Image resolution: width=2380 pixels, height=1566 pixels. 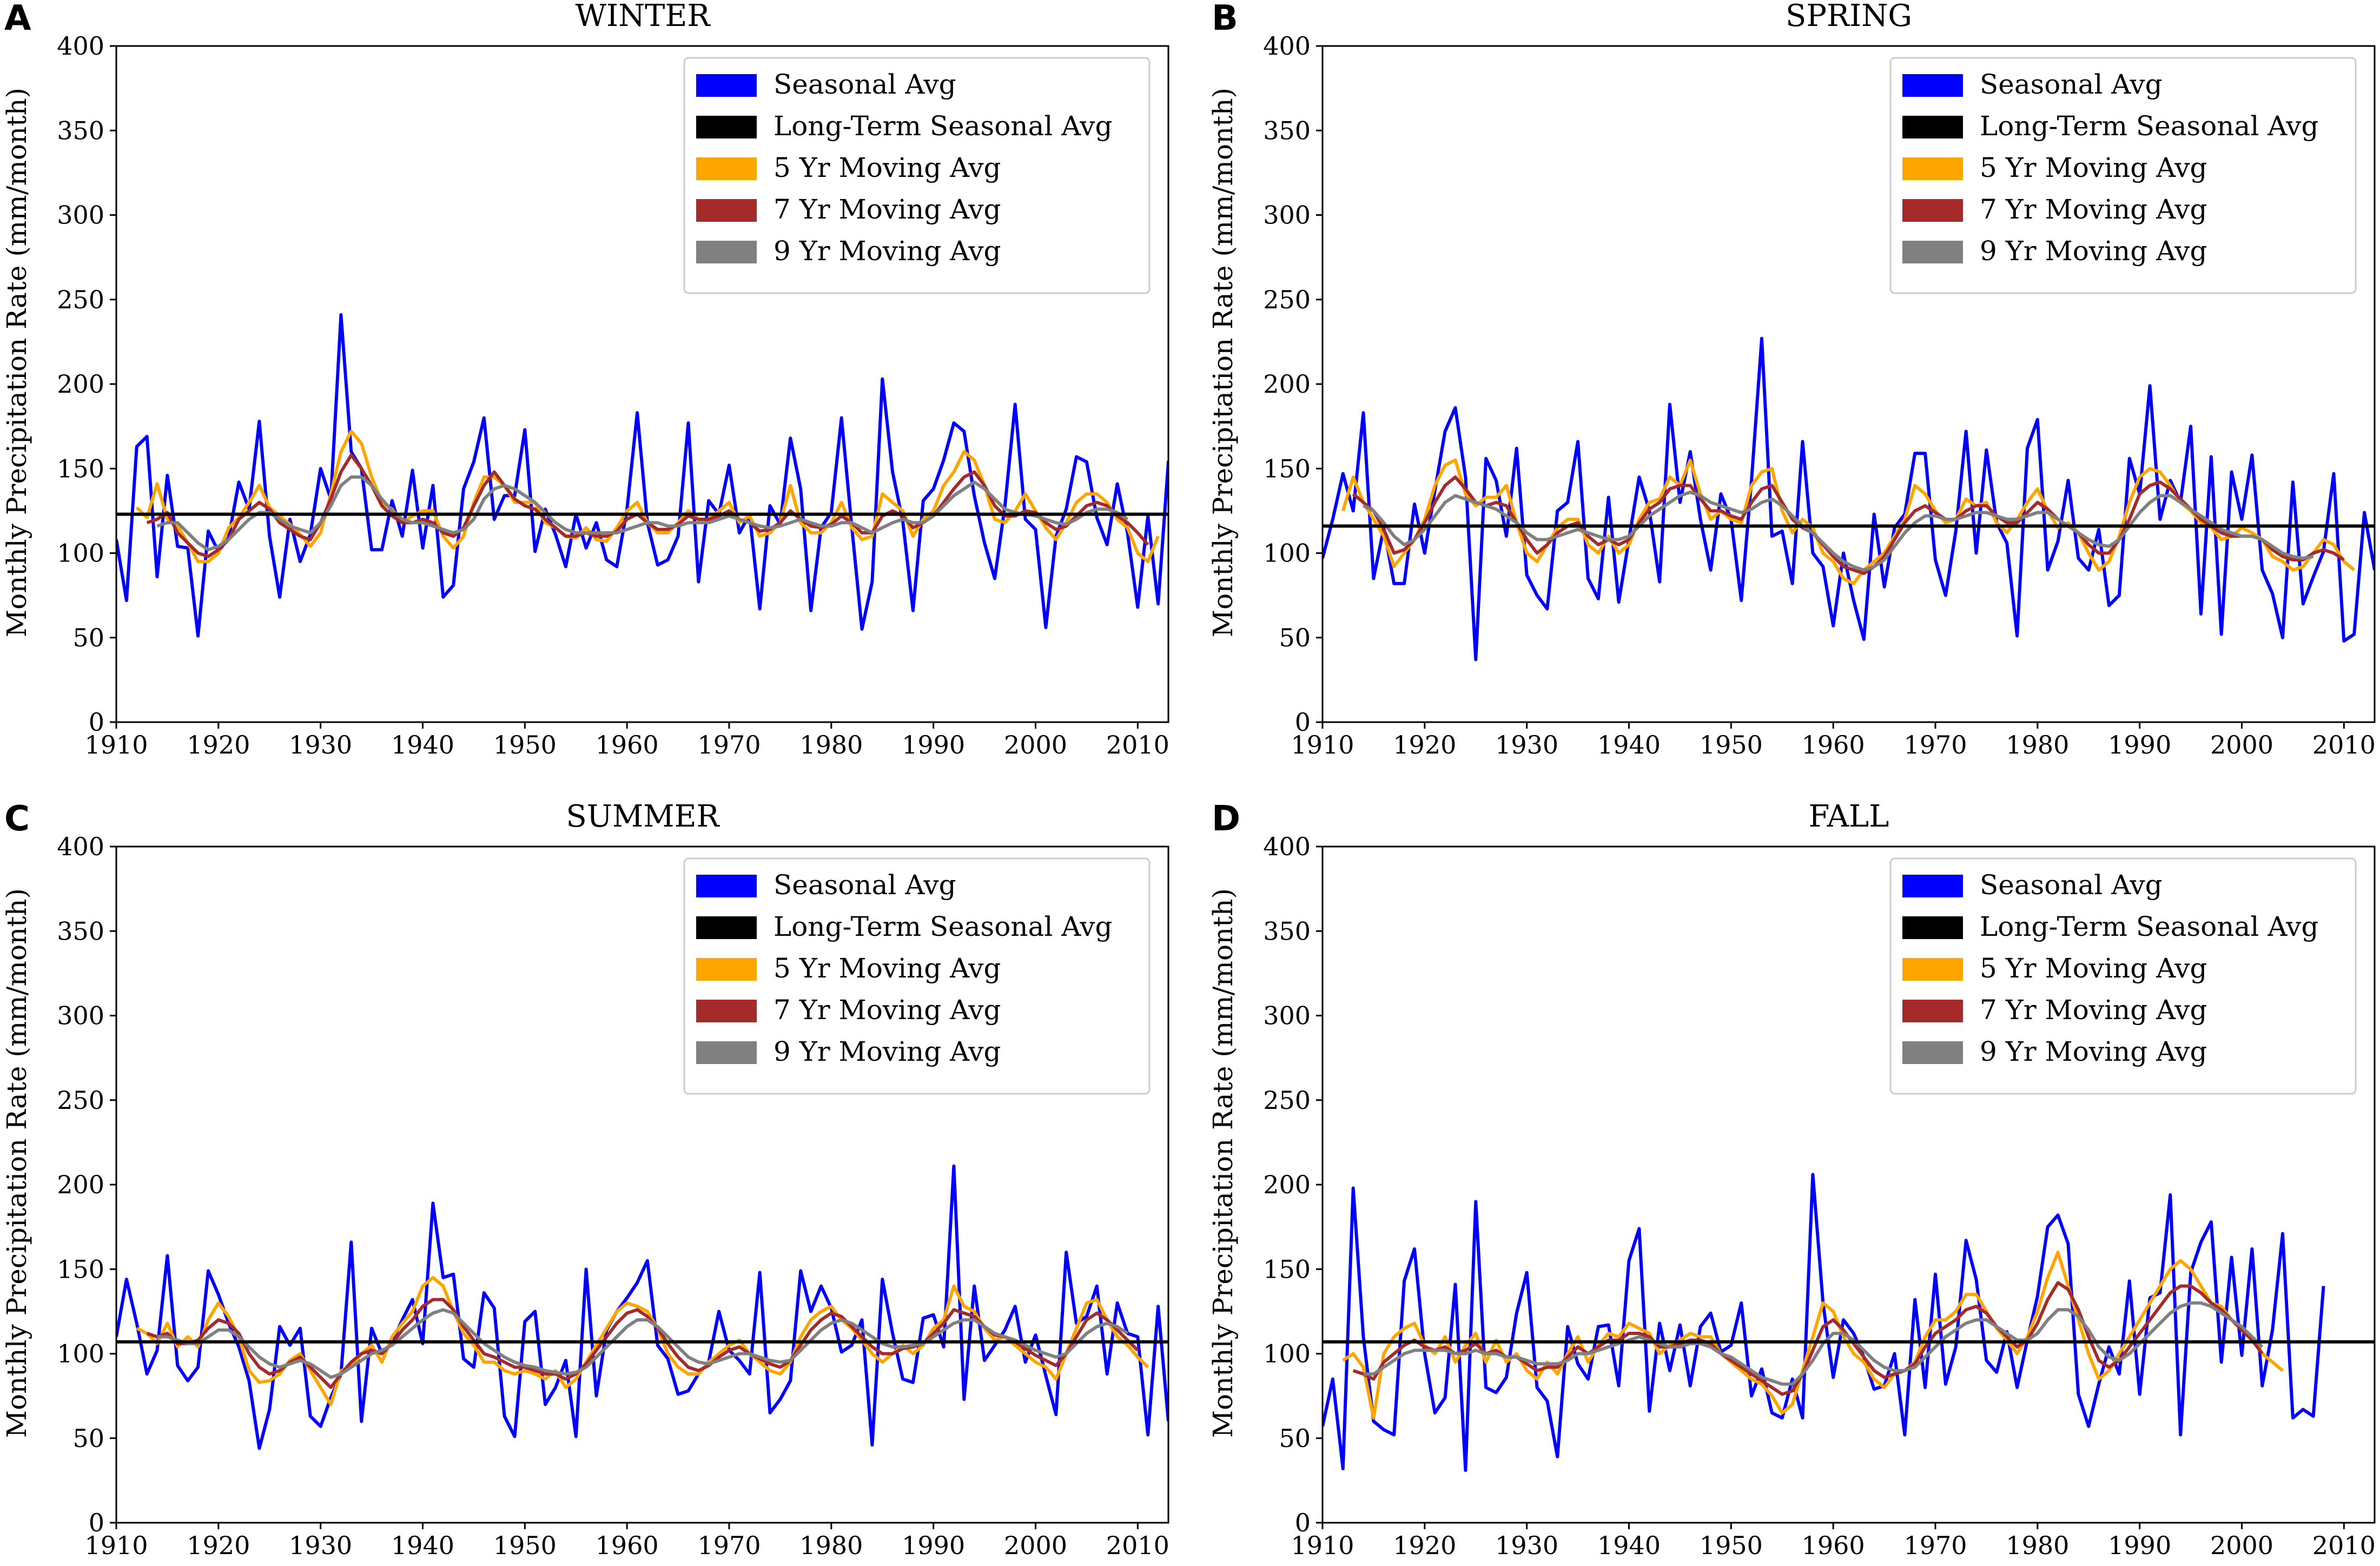 What do you see at coordinates (1287, 1100) in the screenshot?
I see `y-tick-label: 250` at bounding box center [1287, 1100].